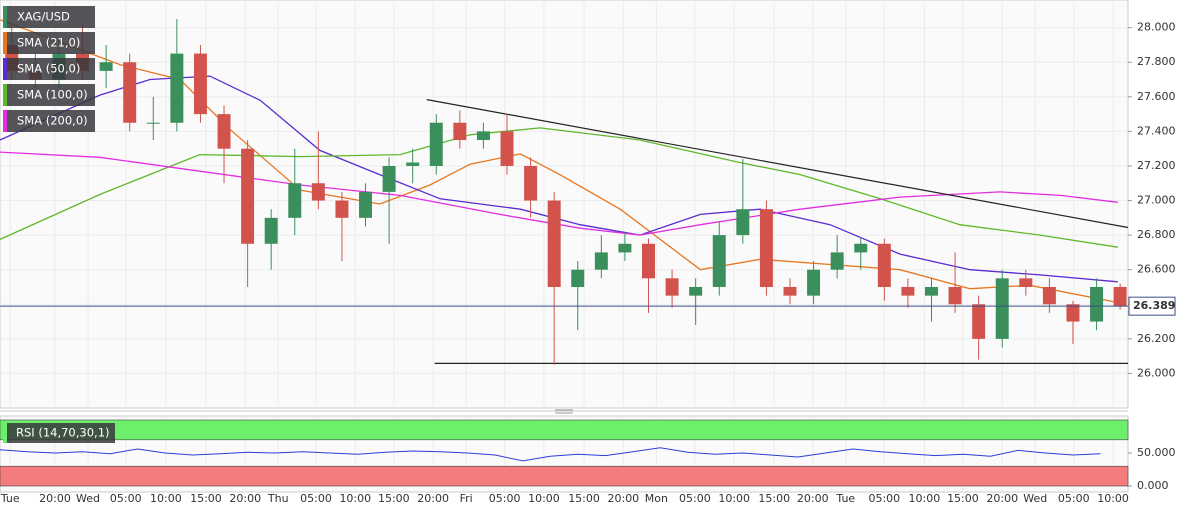 The height and width of the screenshot is (513, 1194). What do you see at coordinates (466, 498) in the screenshot?
I see `x-tick-label: Fri` at bounding box center [466, 498].